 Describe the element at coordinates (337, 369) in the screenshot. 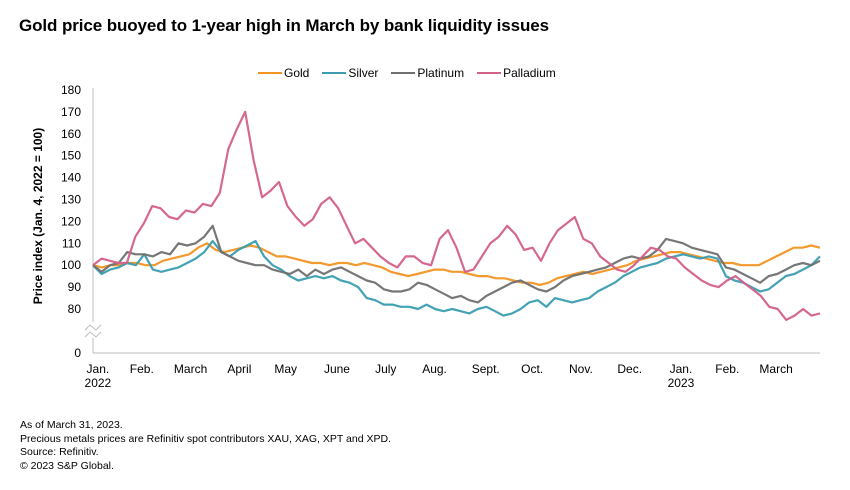

I see `x-tick-label: June` at that location.